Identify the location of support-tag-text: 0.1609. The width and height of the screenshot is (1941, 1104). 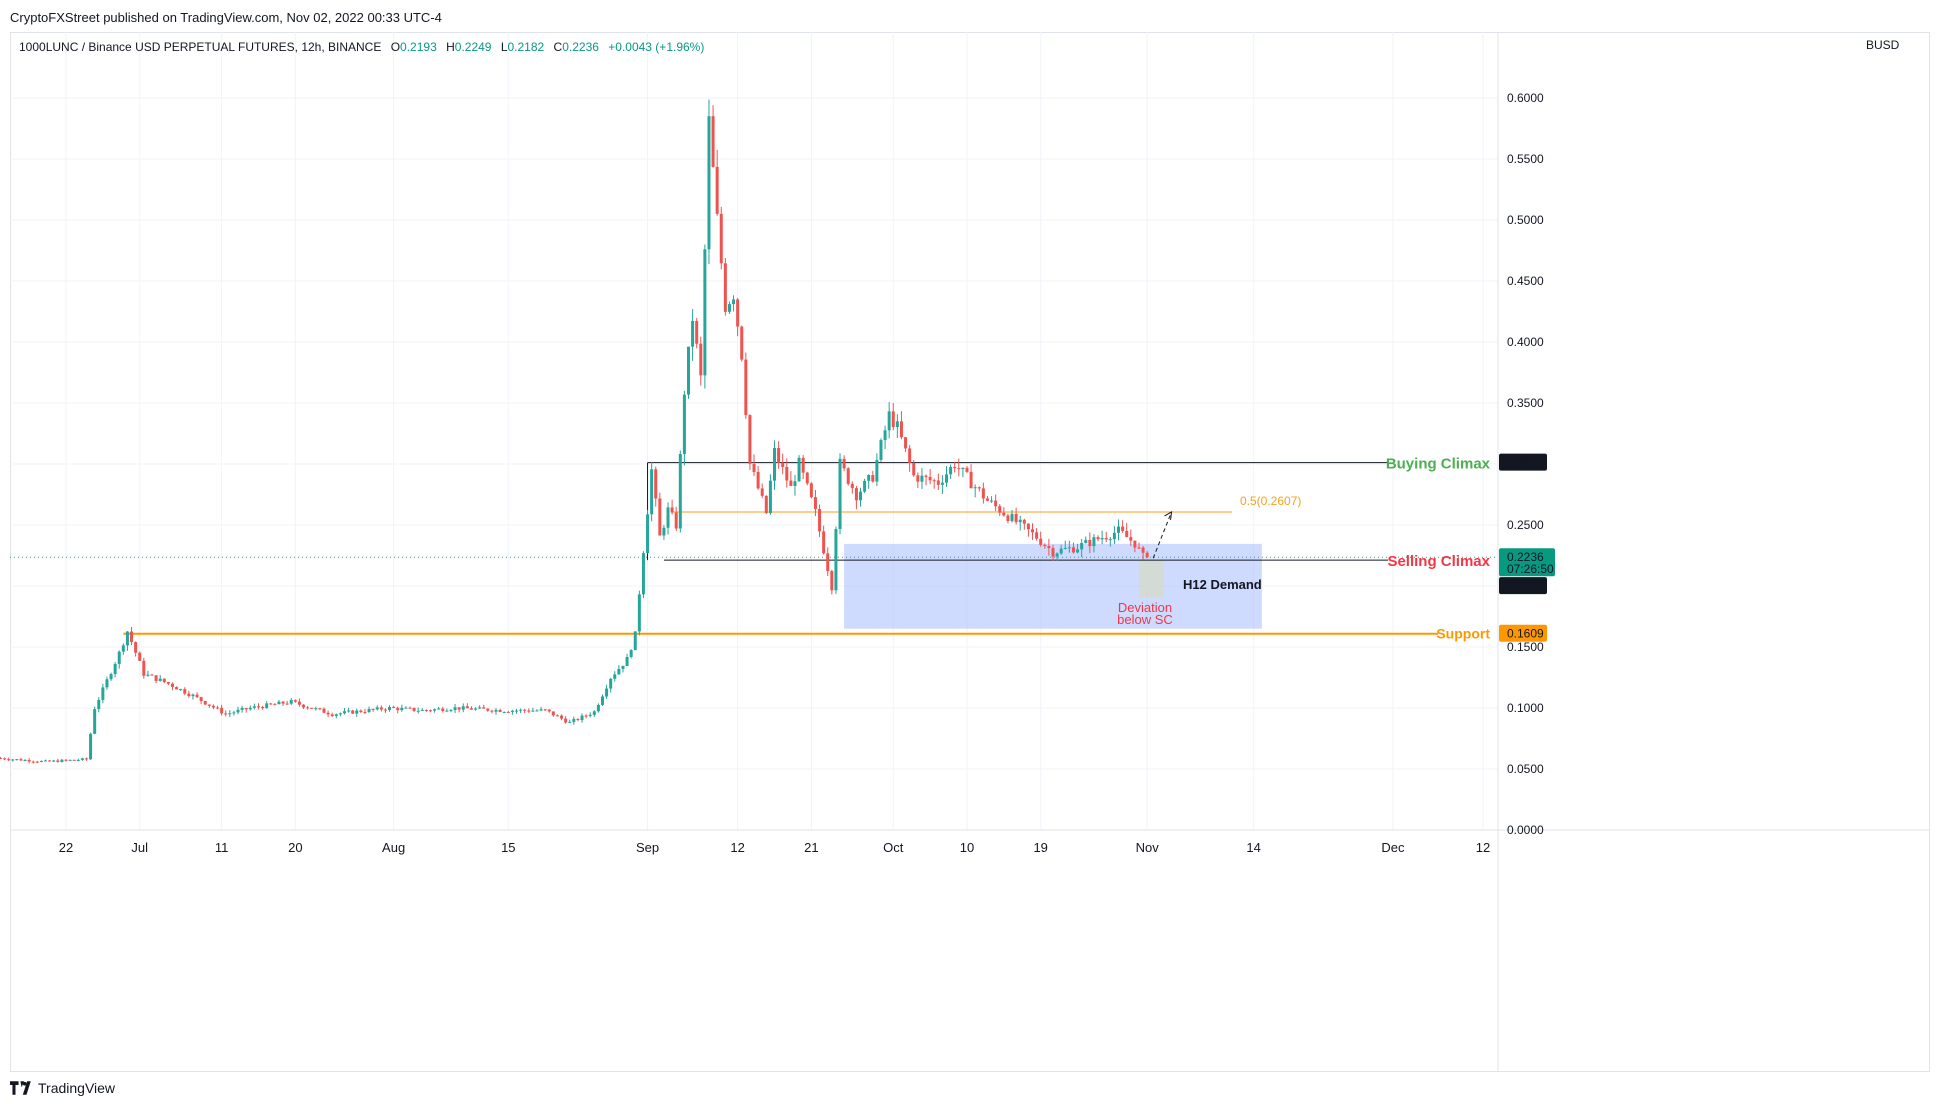
(1525, 634).